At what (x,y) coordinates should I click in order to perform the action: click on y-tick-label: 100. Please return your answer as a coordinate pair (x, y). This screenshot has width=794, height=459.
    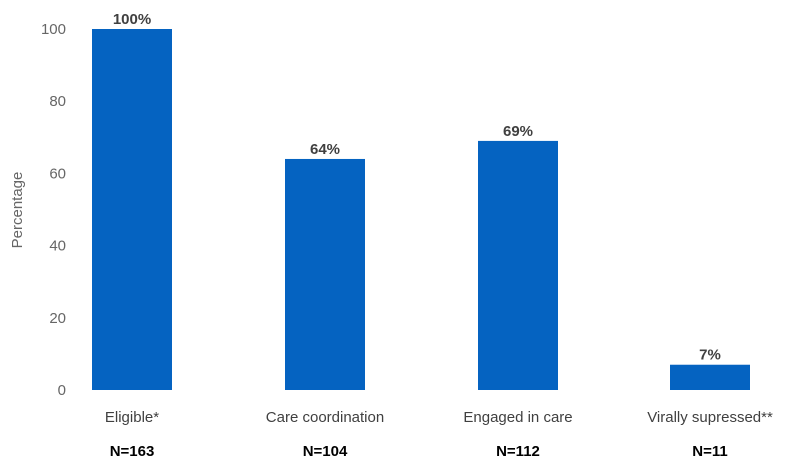
    Looking at the image, I should click on (53, 29).